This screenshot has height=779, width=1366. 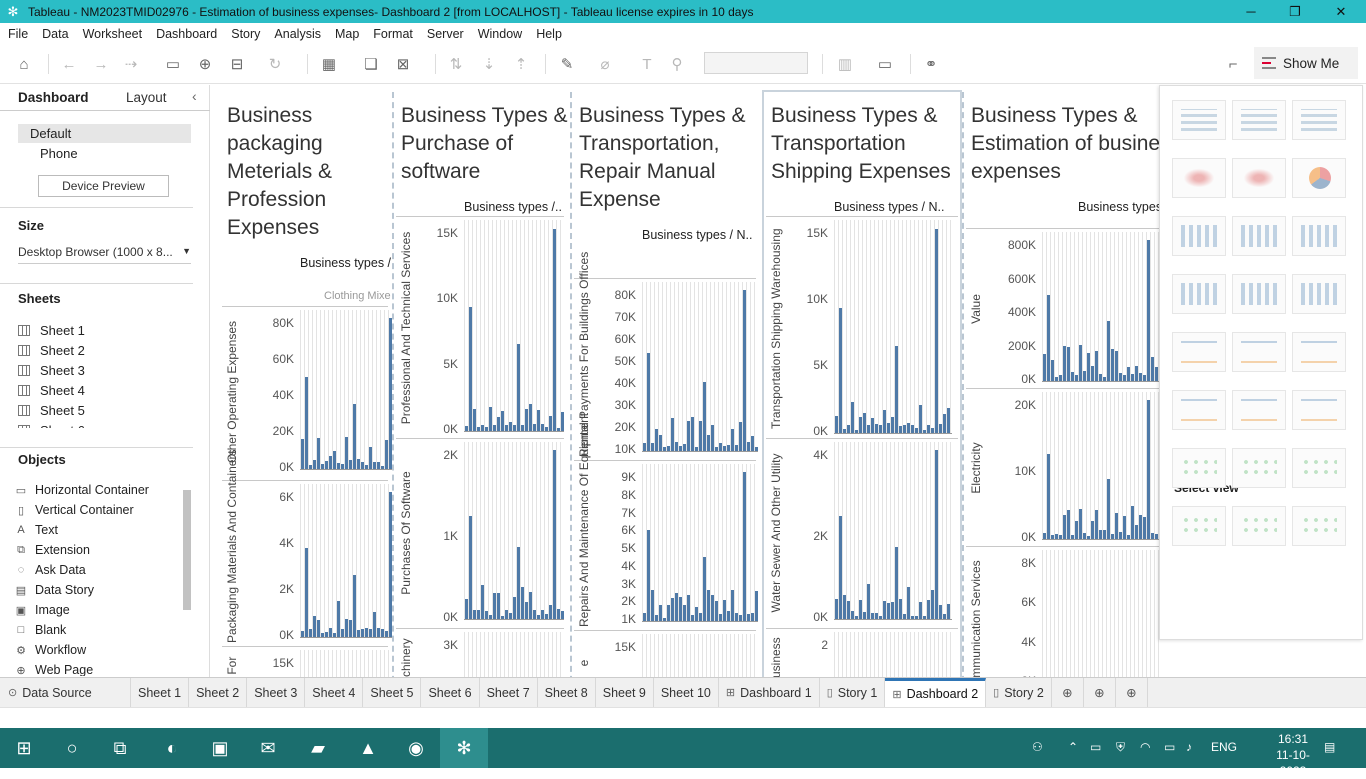 What do you see at coordinates (769, 692) in the screenshot?
I see `sheet-tab: ⊞ Dashboard 1` at bounding box center [769, 692].